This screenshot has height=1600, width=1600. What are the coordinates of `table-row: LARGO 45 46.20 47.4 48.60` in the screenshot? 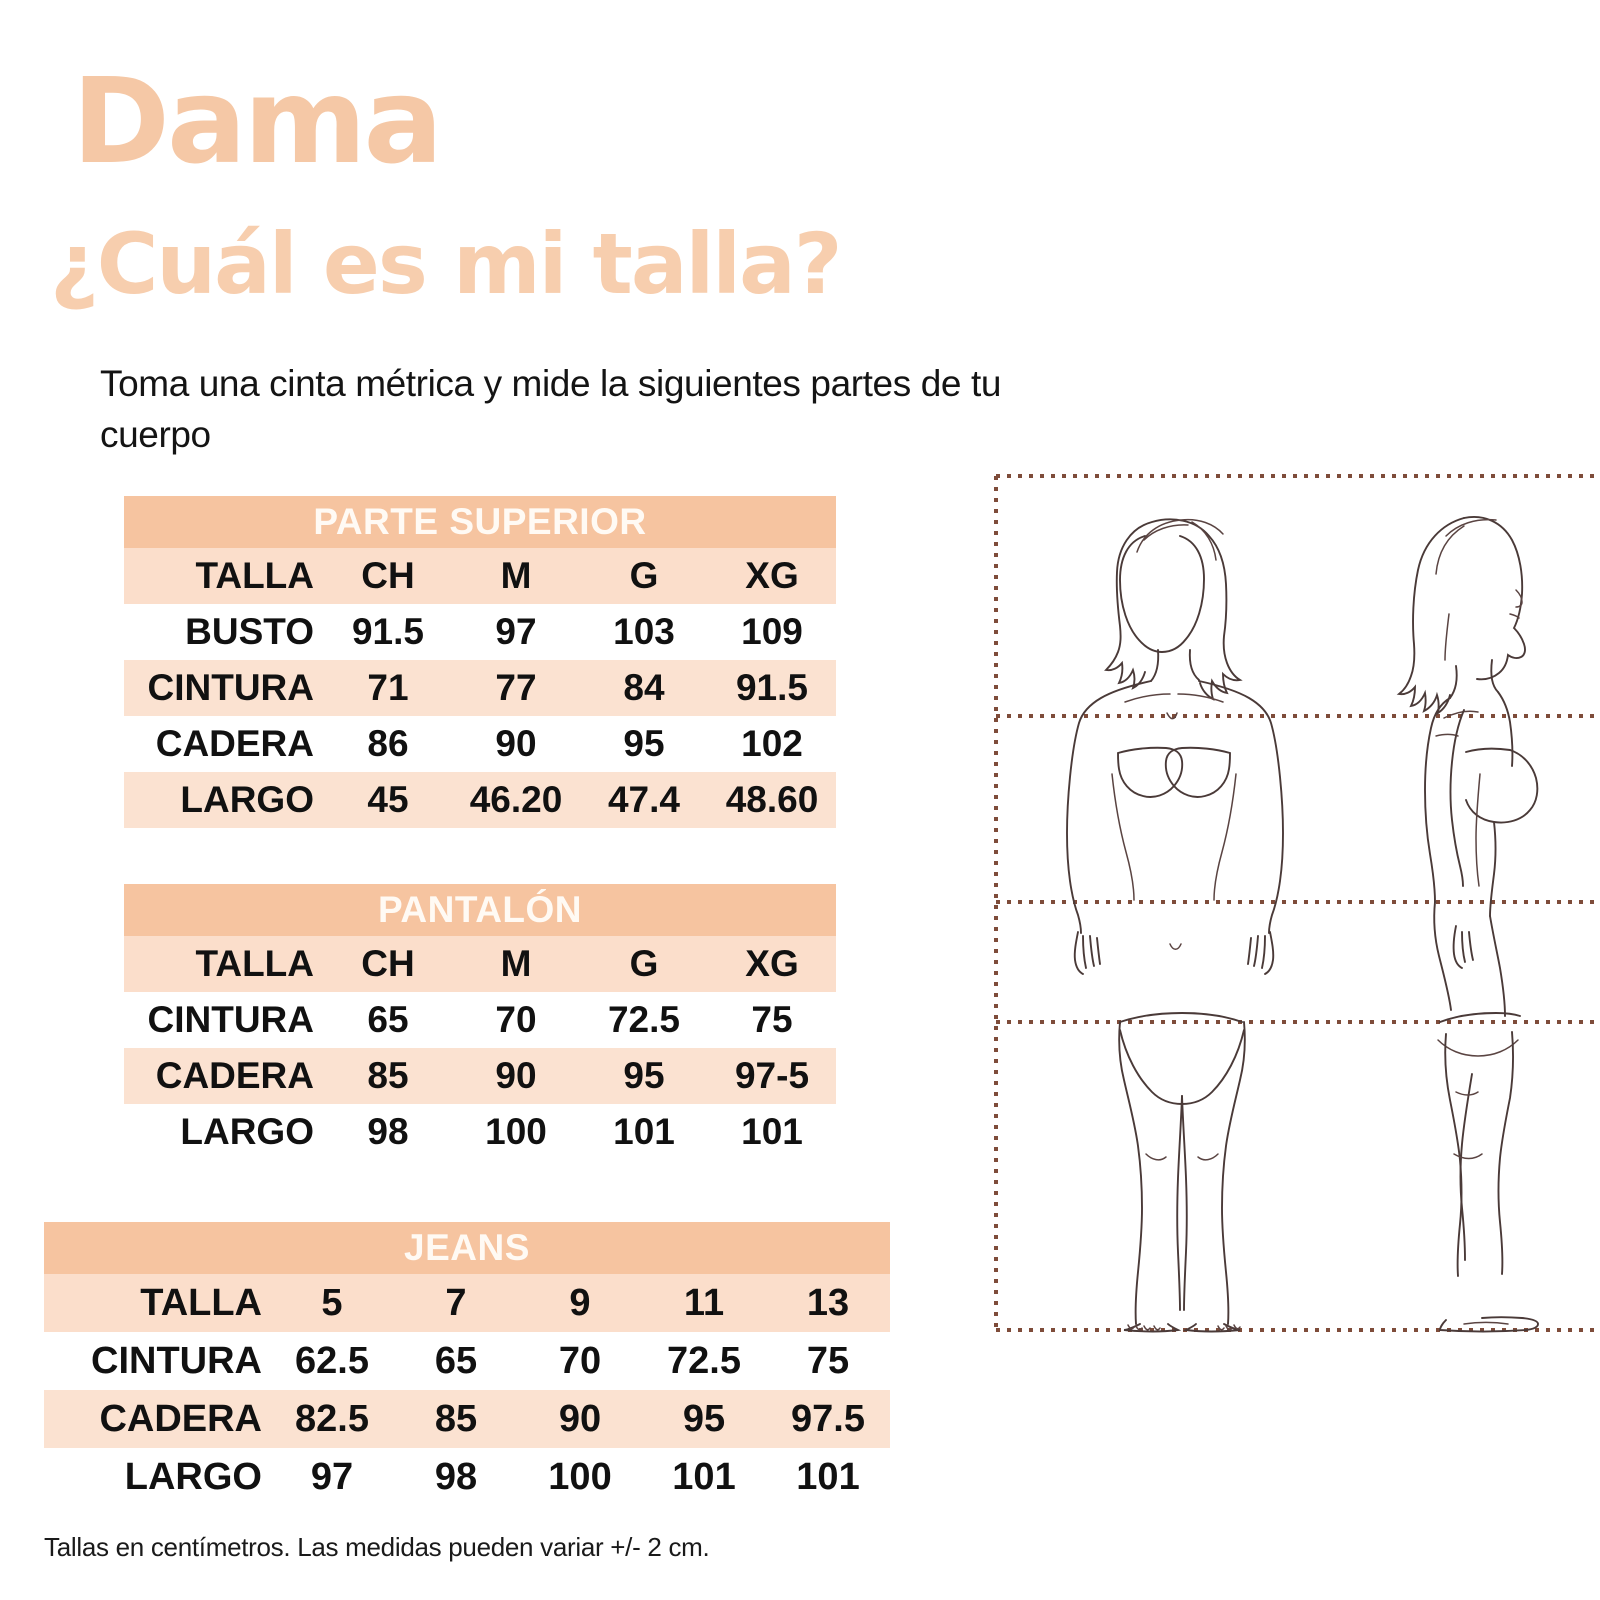 It's located at (480, 800).